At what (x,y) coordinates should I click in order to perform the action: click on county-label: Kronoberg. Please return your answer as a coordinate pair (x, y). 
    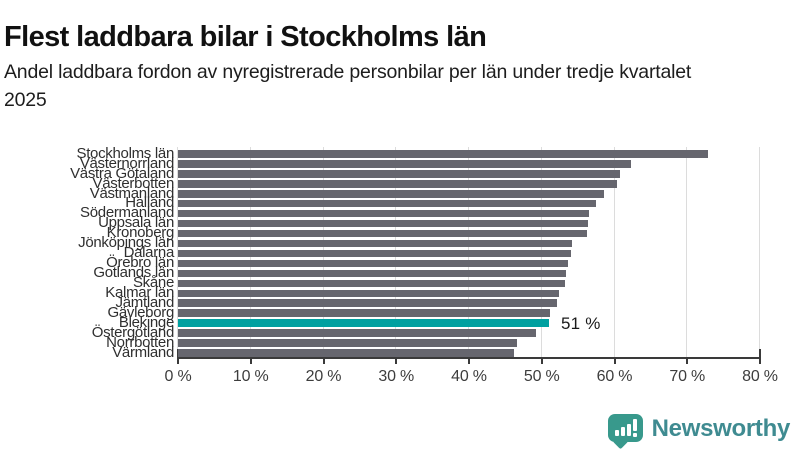
    Looking at the image, I should click on (140, 233).